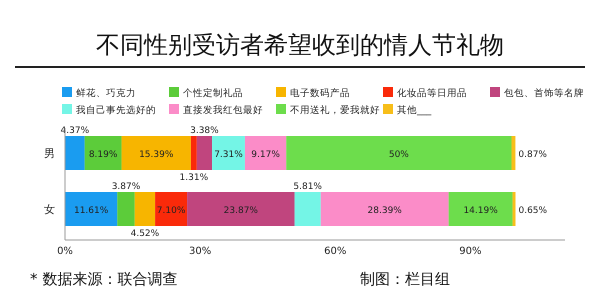 The image size is (600, 308). I want to click on legend-label: 鲜花、巧克力, so click(106, 93).